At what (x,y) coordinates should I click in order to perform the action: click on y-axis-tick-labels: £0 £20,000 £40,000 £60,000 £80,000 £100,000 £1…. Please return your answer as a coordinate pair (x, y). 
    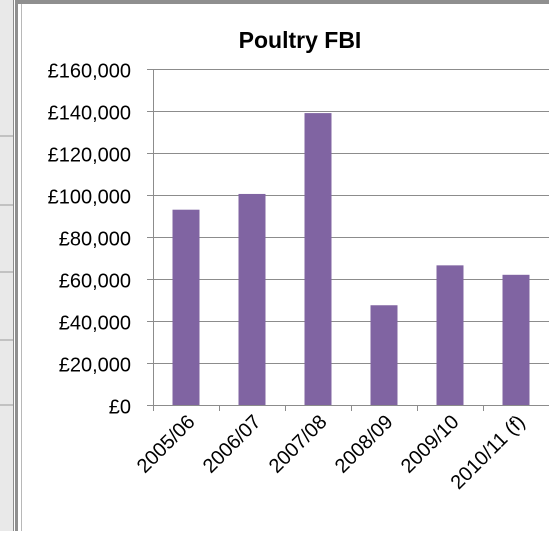
    Looking at the image, I should click on (89, 240).